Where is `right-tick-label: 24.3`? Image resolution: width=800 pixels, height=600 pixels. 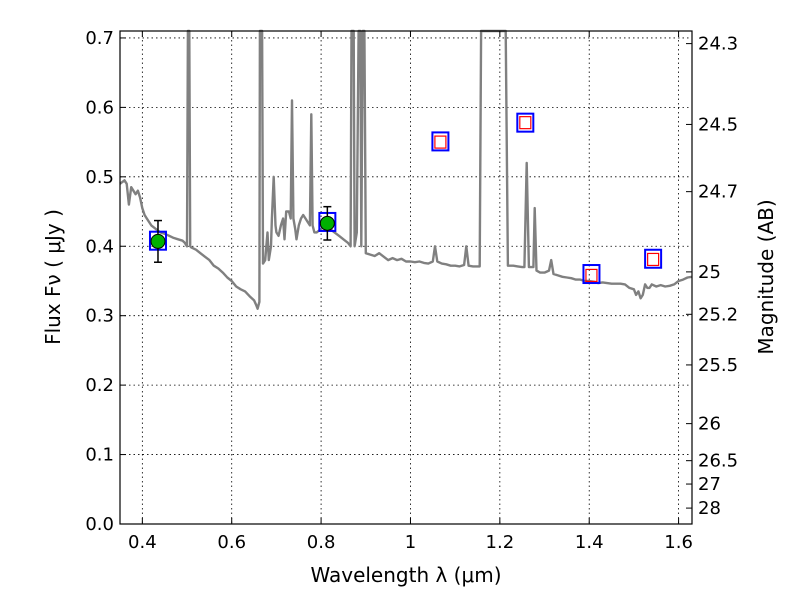
right-tick-label: 24.3 is located at coordinates (718, 44).